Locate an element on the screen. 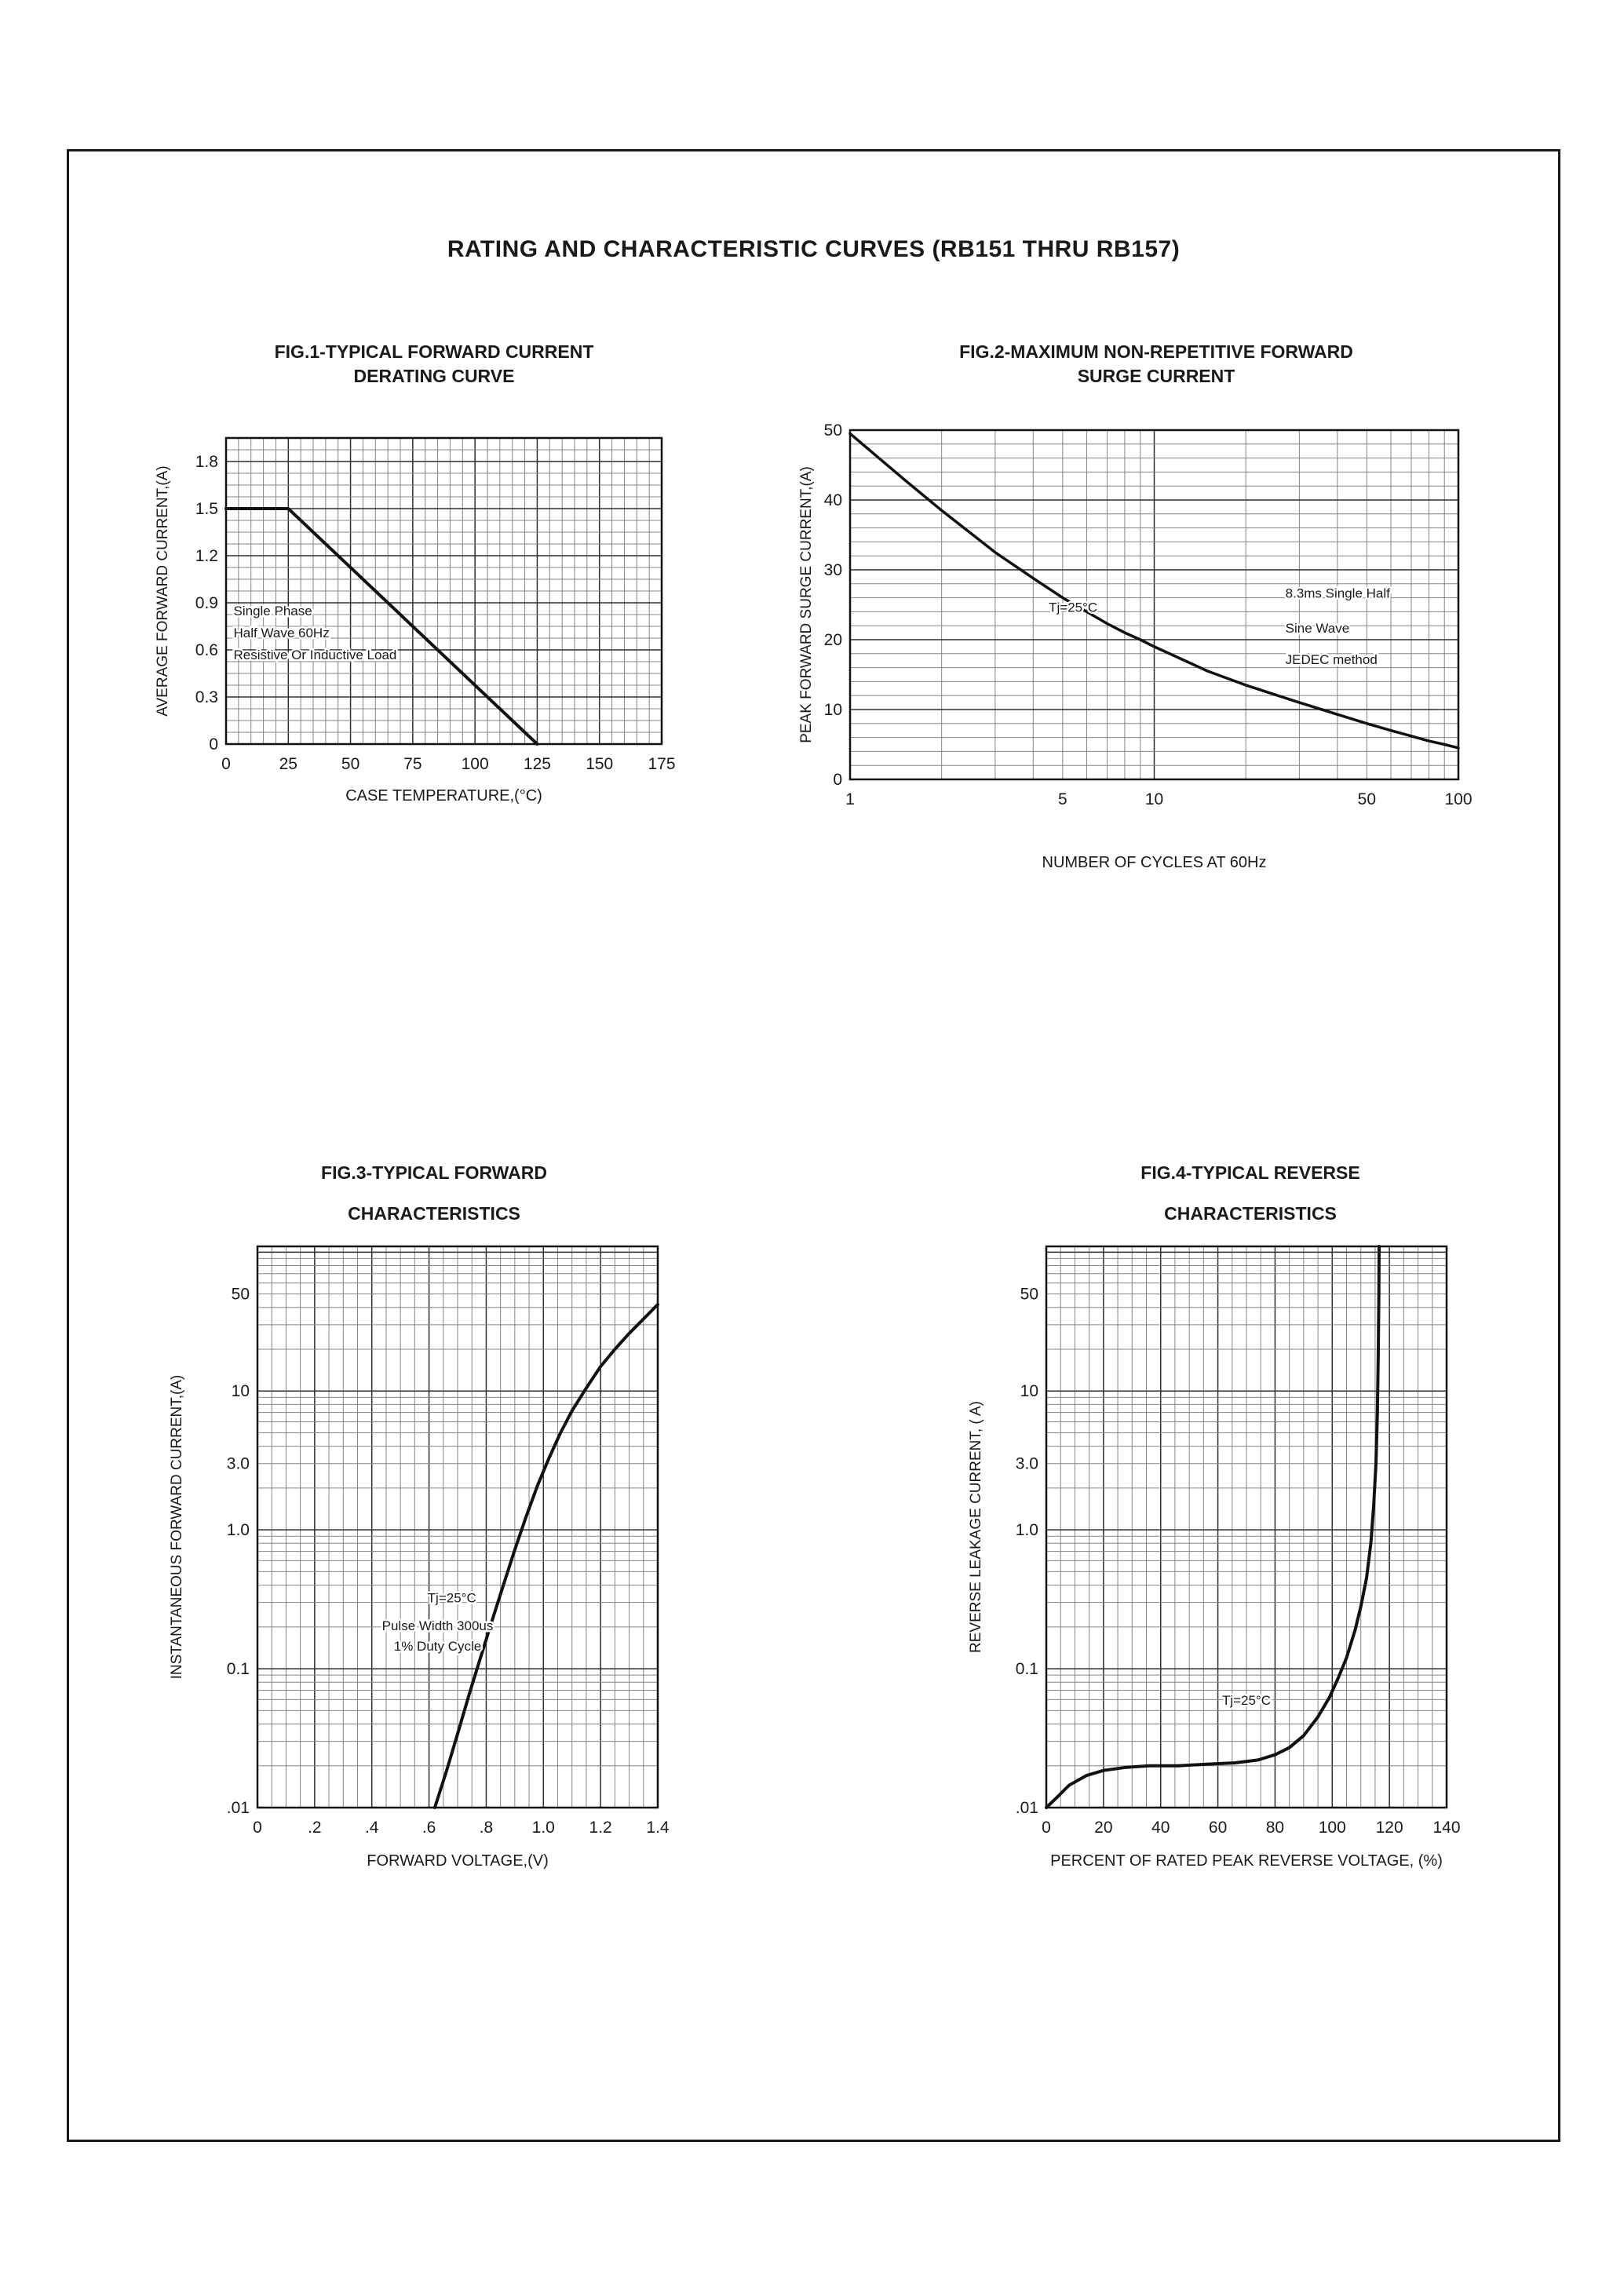  svg-text: 60 is located at coordinates (1218, 1828).